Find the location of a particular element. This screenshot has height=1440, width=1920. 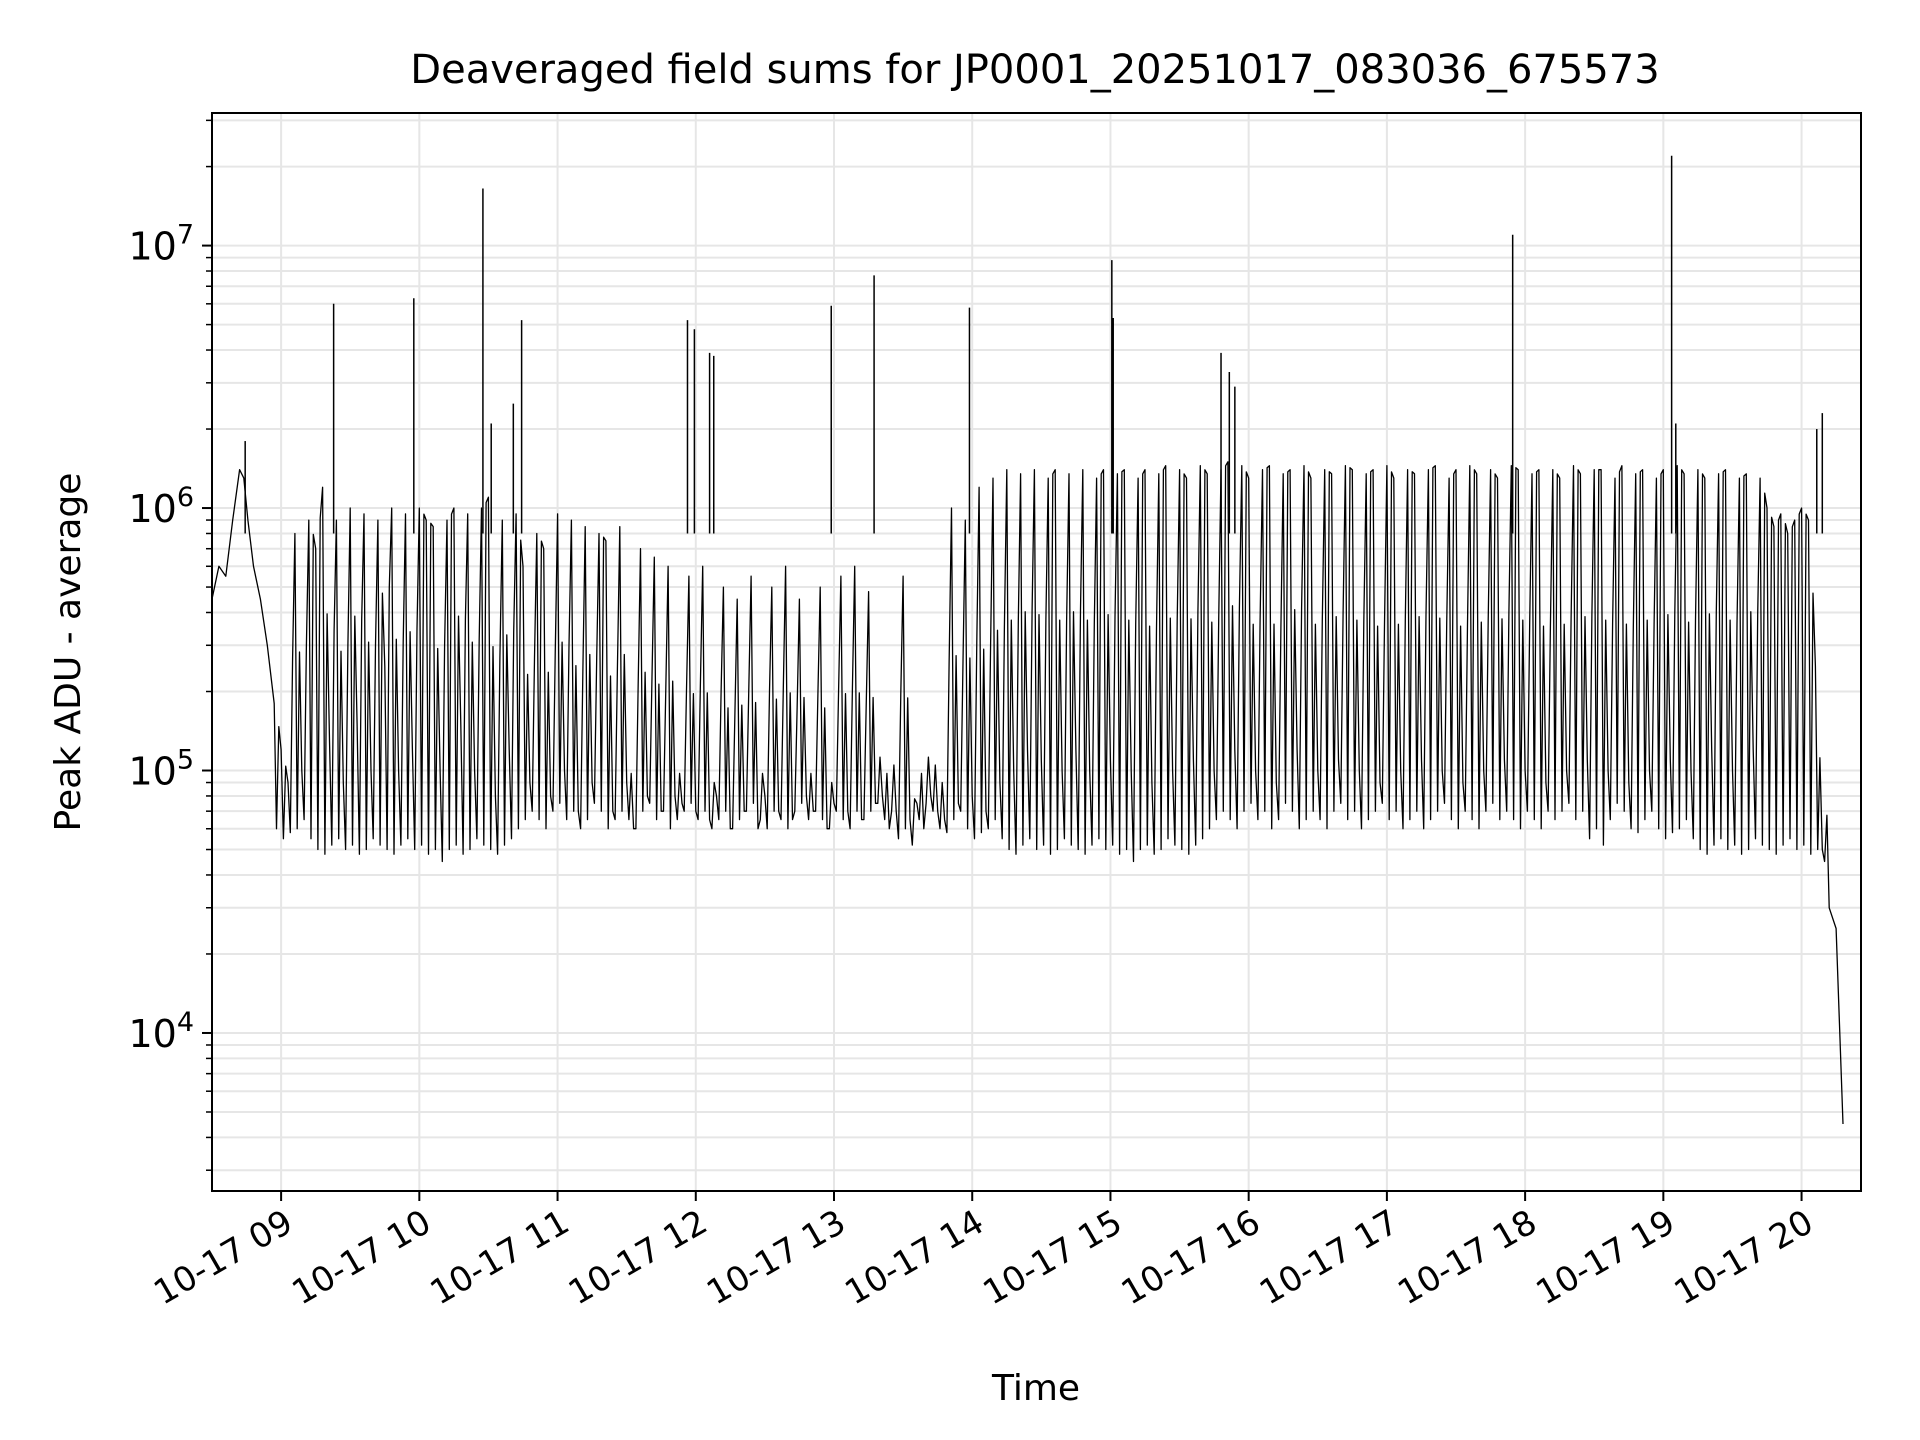

y-axis-label: Peak ADU - average is located at coordinates (68, 652).